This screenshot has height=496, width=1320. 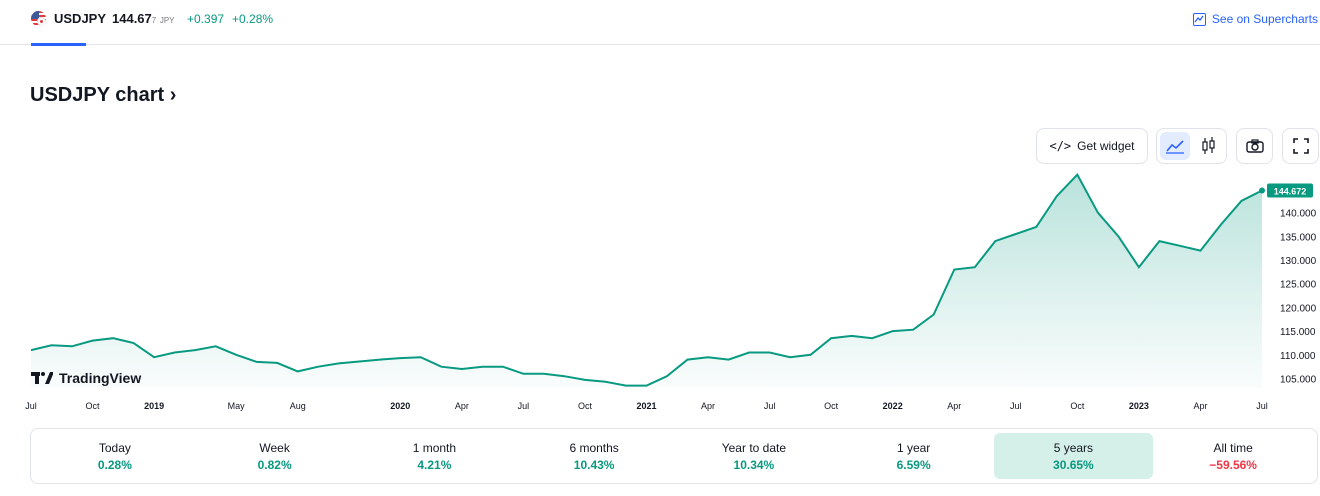 What do you see at coordinates (274, 464) in the screenshot?
I see `period-value: 0.82%` at bounding box center [274, 464].